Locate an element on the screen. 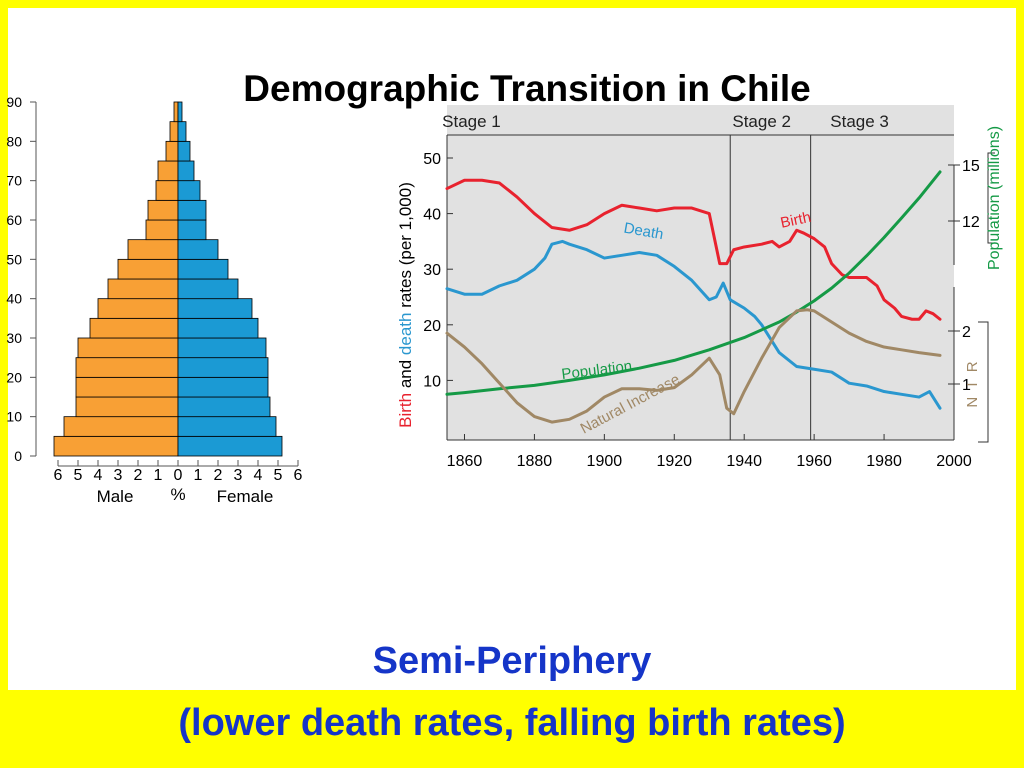 This screenshot has height=768, width=1024. pyramid-y-tick-label: 50 is located at coordinates (14, 259).